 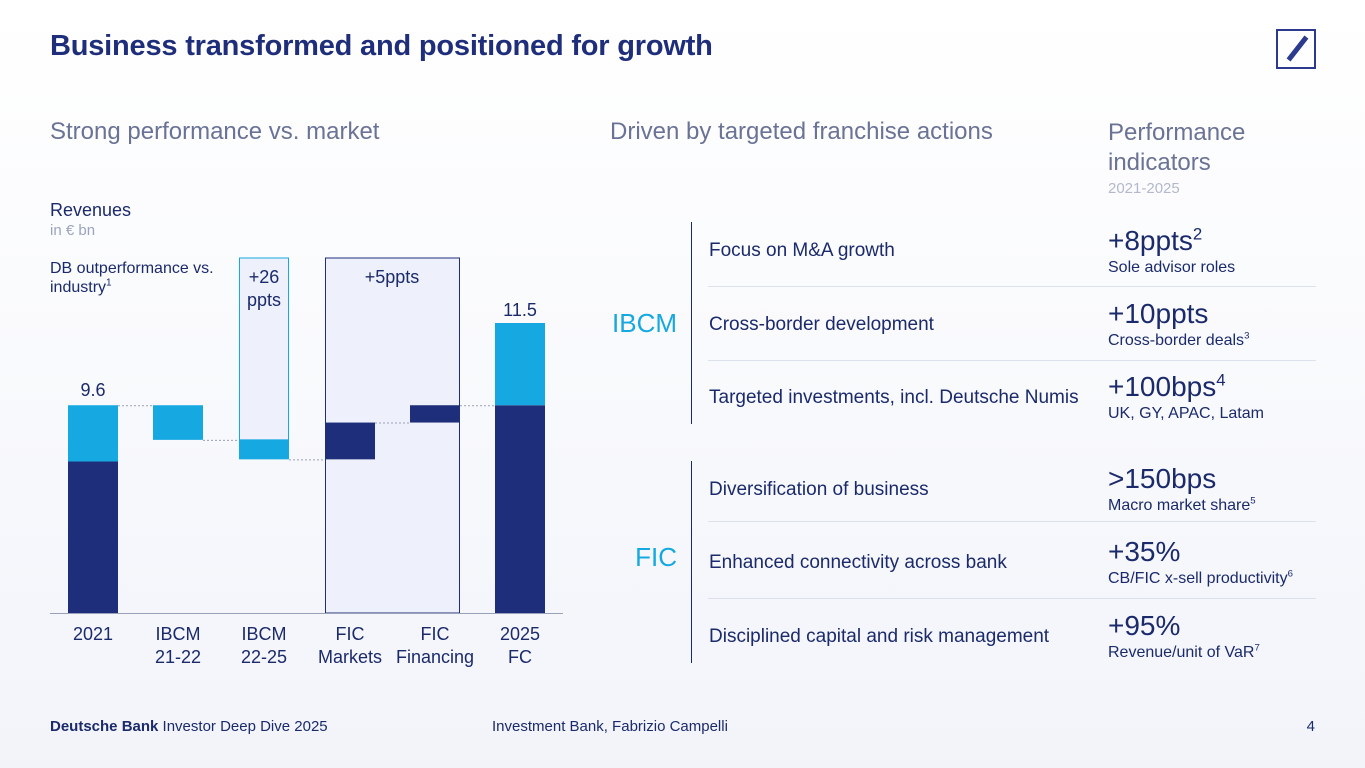 I want to click on indicator-ibcm-3: +100bps4, so click(x=1167, y=387).